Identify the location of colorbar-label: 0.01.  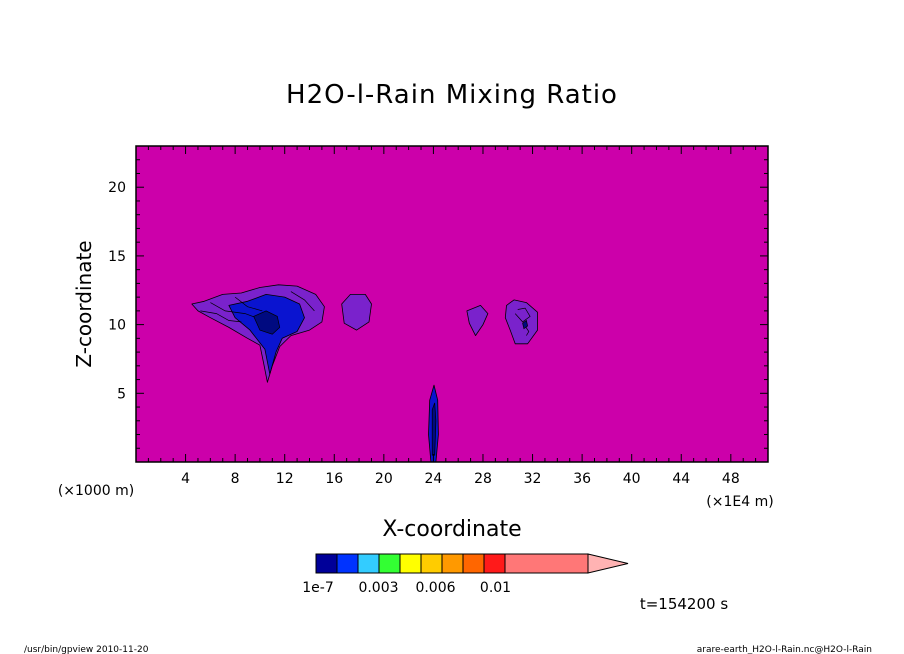
(495, 588).